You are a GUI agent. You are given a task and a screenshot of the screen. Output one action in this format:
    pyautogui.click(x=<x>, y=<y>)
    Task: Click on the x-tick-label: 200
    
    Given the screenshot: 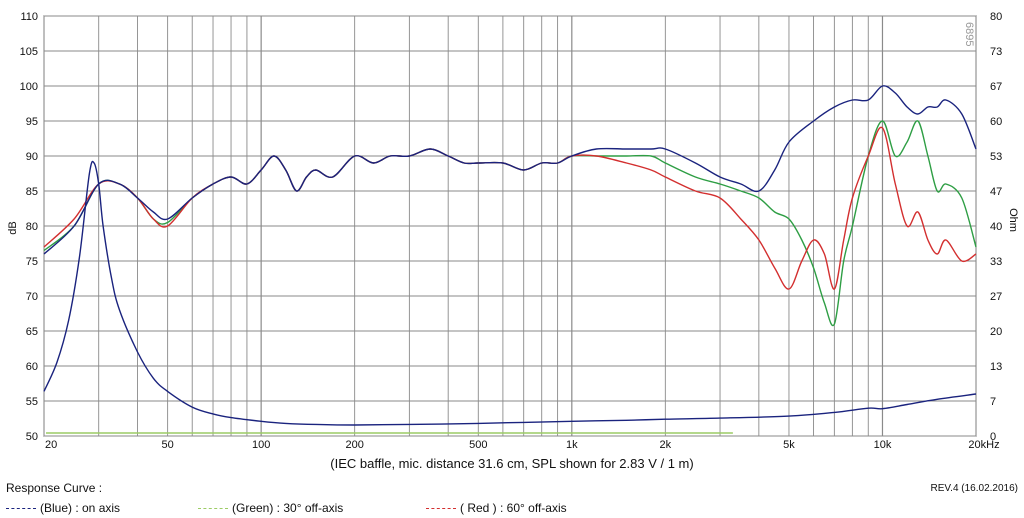 What is the action you would take?
    pyautogui.click(x=354, y=445)
    